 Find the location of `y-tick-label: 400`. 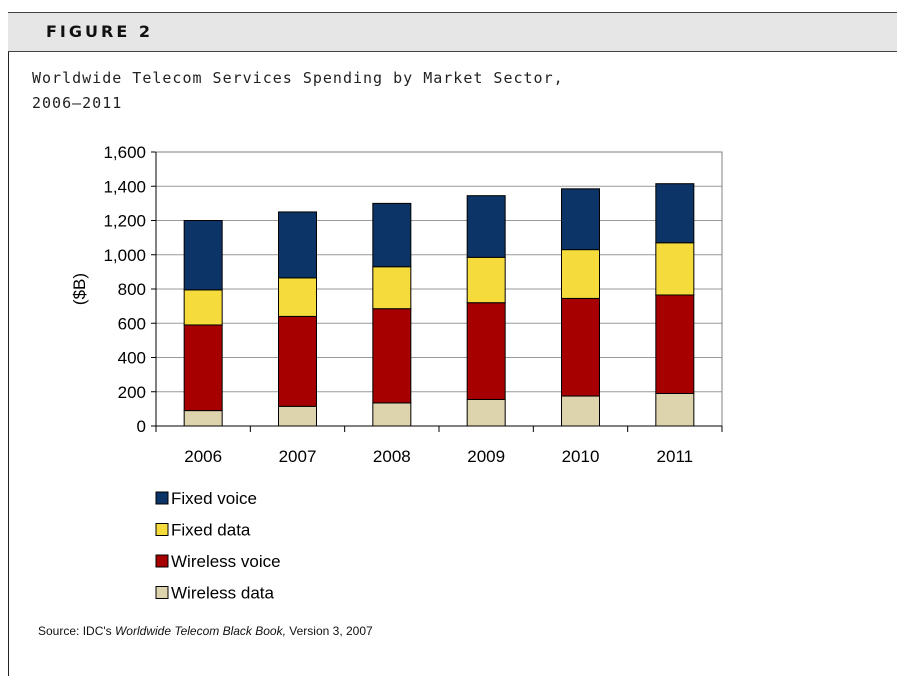

y-tick-label: 400 is located at coordinates (132, 358).